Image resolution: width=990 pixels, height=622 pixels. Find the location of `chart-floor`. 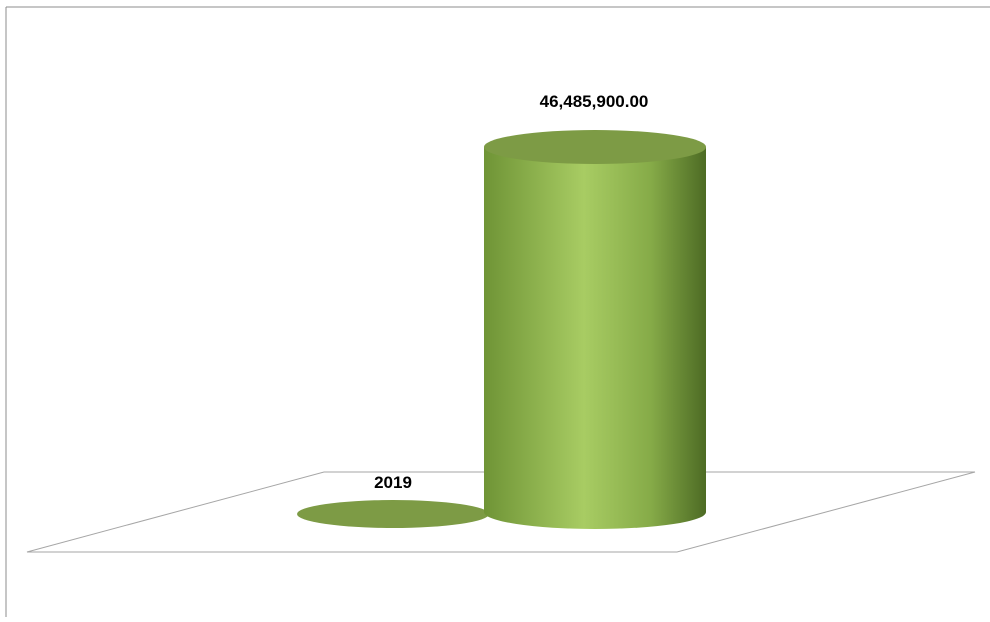

chart-floor is located at coordinates (501, 512).